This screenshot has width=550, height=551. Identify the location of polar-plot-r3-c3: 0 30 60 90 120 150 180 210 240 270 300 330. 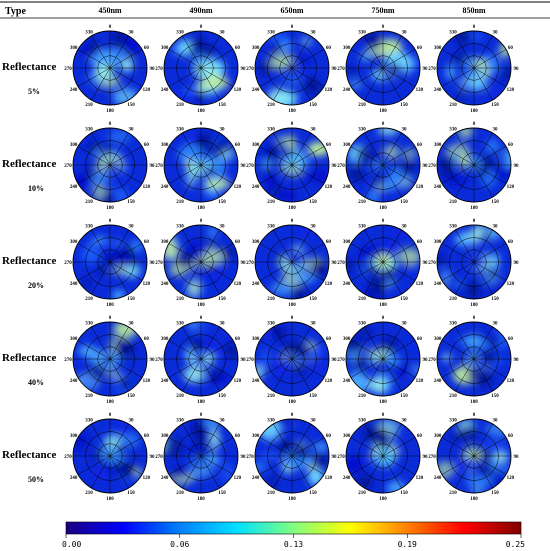
(382, 360).